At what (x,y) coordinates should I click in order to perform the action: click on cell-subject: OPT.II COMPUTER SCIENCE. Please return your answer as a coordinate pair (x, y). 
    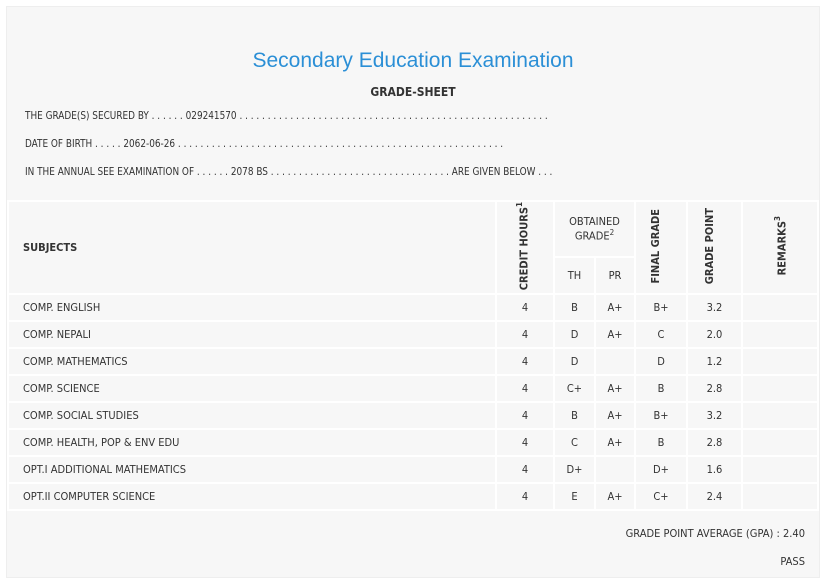
    Looking at the image, I should click on (252, 497).